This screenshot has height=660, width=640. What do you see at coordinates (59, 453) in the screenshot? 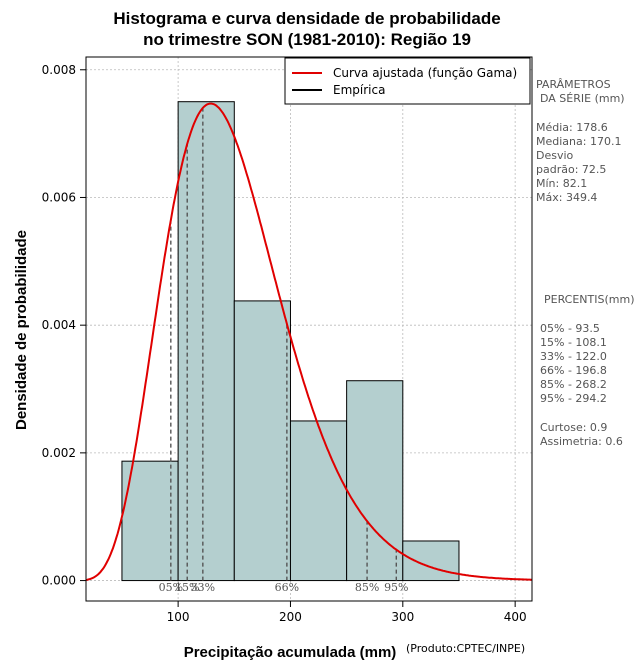
I see `y-tick-label-0.002: 0.002` at bounding box center [59, 453].